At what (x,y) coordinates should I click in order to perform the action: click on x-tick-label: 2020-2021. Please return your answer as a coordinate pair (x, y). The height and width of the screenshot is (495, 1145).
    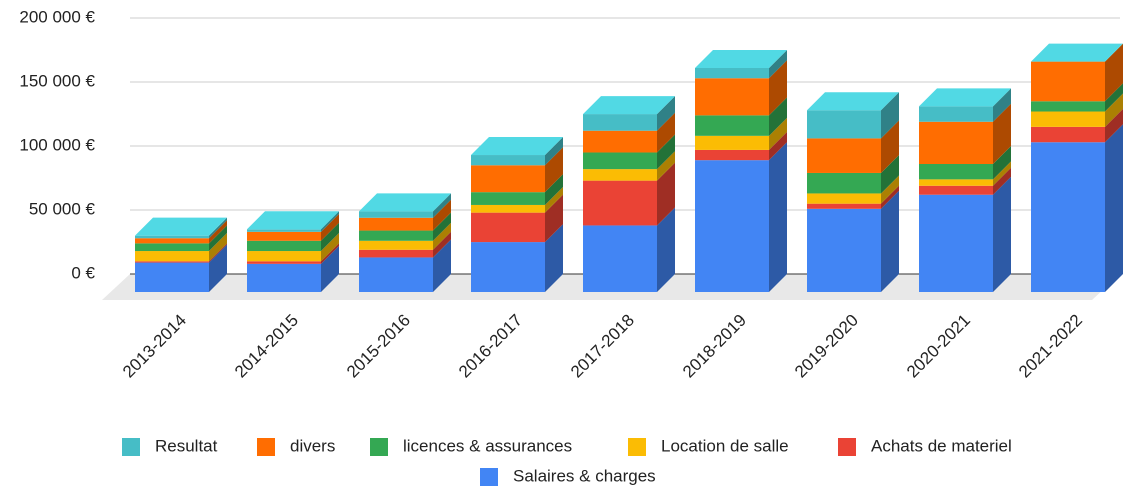
    Looking at the image, I should click on (938, 346).